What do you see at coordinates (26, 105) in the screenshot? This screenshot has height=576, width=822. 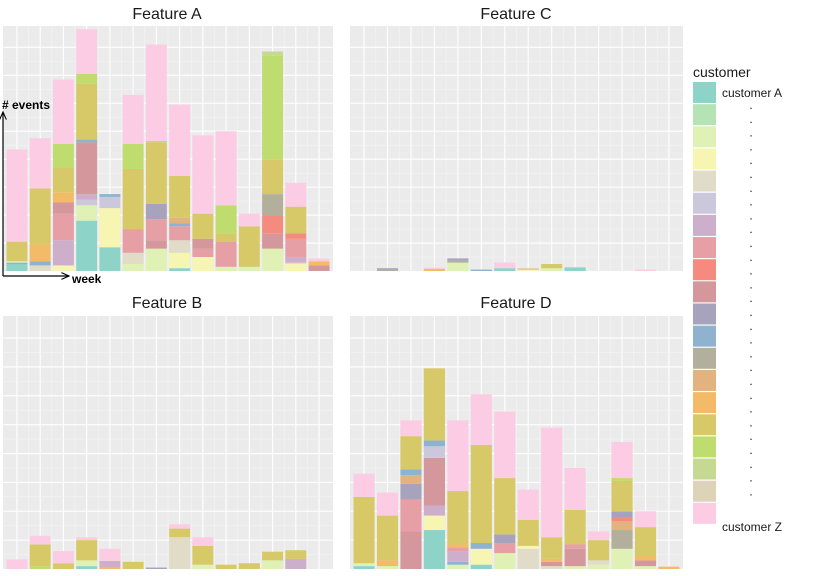 I see `y-axis-label: # events` at bounding box center [26, 105].